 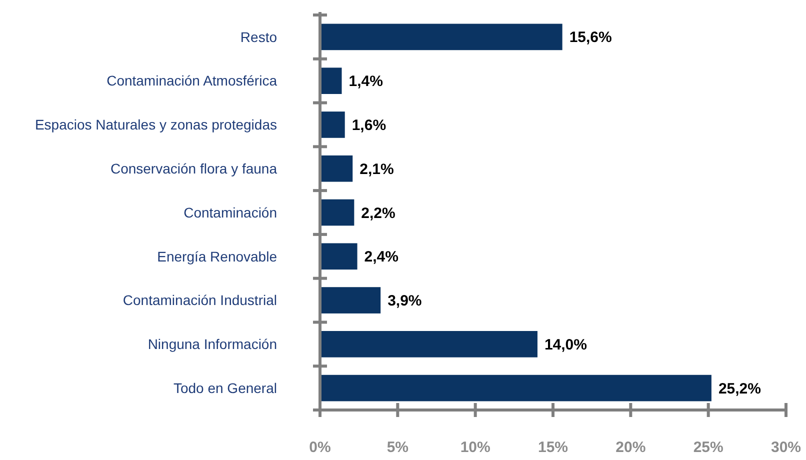 I want to click on y-tick-label: Conservación flora y fauna, so click(x=194, y=168).